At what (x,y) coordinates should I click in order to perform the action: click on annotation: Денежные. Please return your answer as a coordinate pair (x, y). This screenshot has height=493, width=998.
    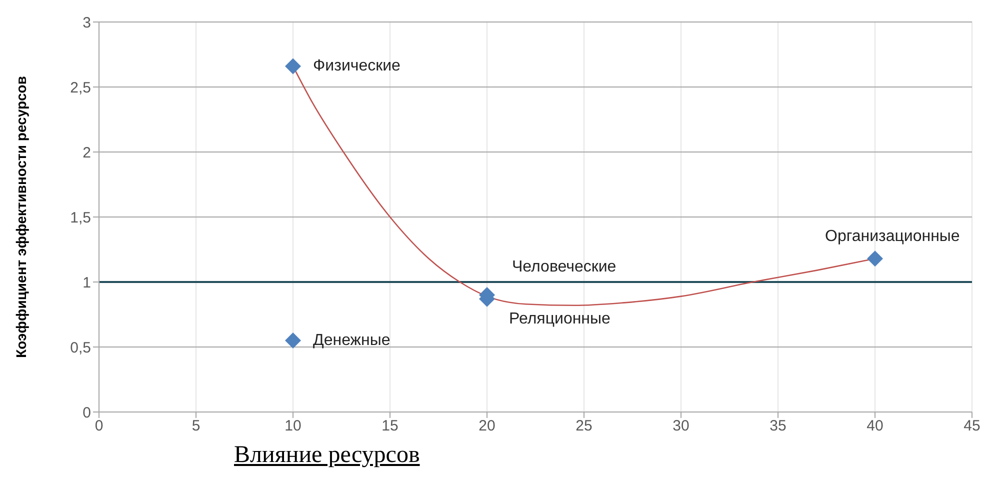
    Looking at the image, I should click on (351, 340).